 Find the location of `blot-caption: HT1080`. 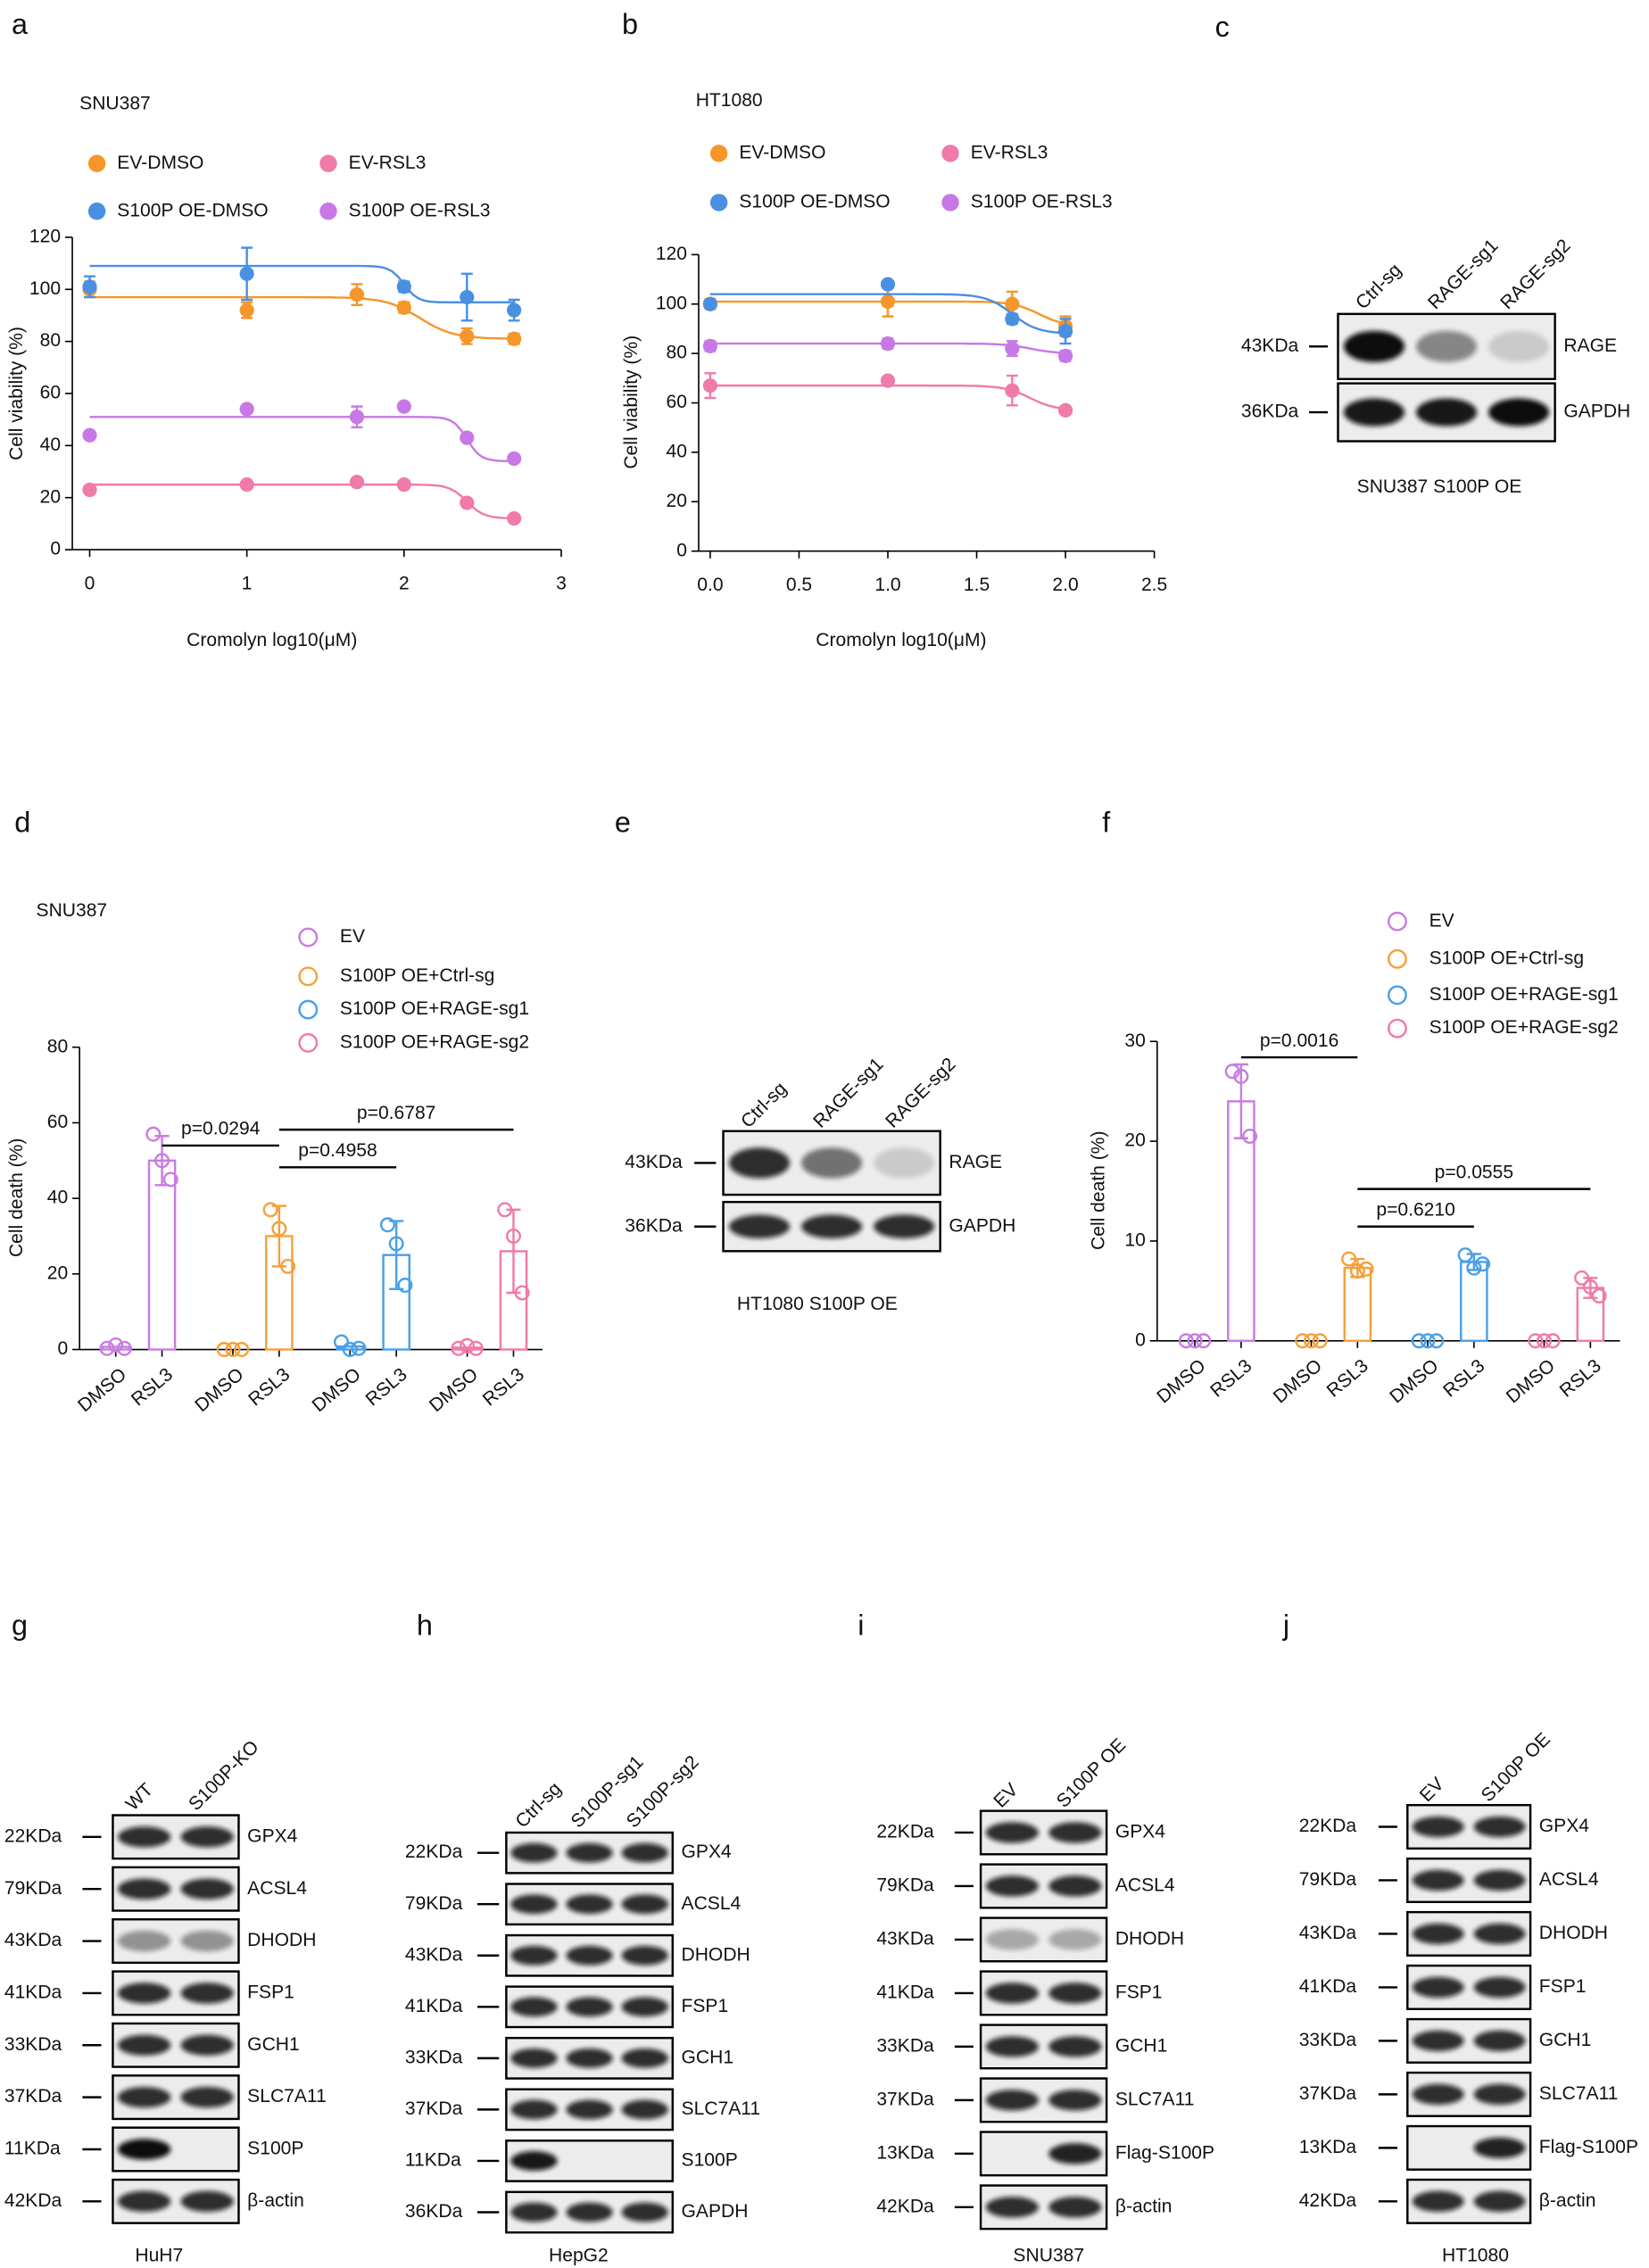

blot-caption: HT1080 is located at coordinates (1475, 2255).